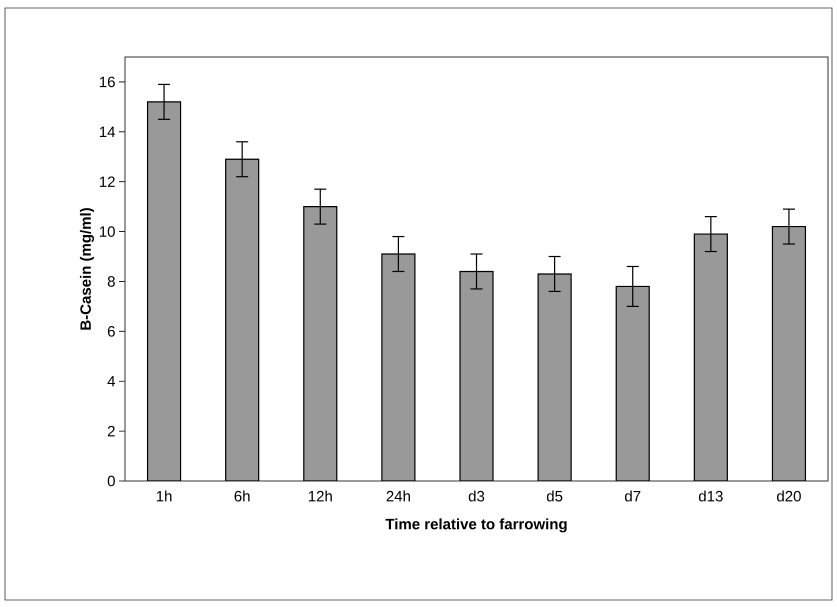  I want to click on x-tick-label: d20, so click(789, 496).